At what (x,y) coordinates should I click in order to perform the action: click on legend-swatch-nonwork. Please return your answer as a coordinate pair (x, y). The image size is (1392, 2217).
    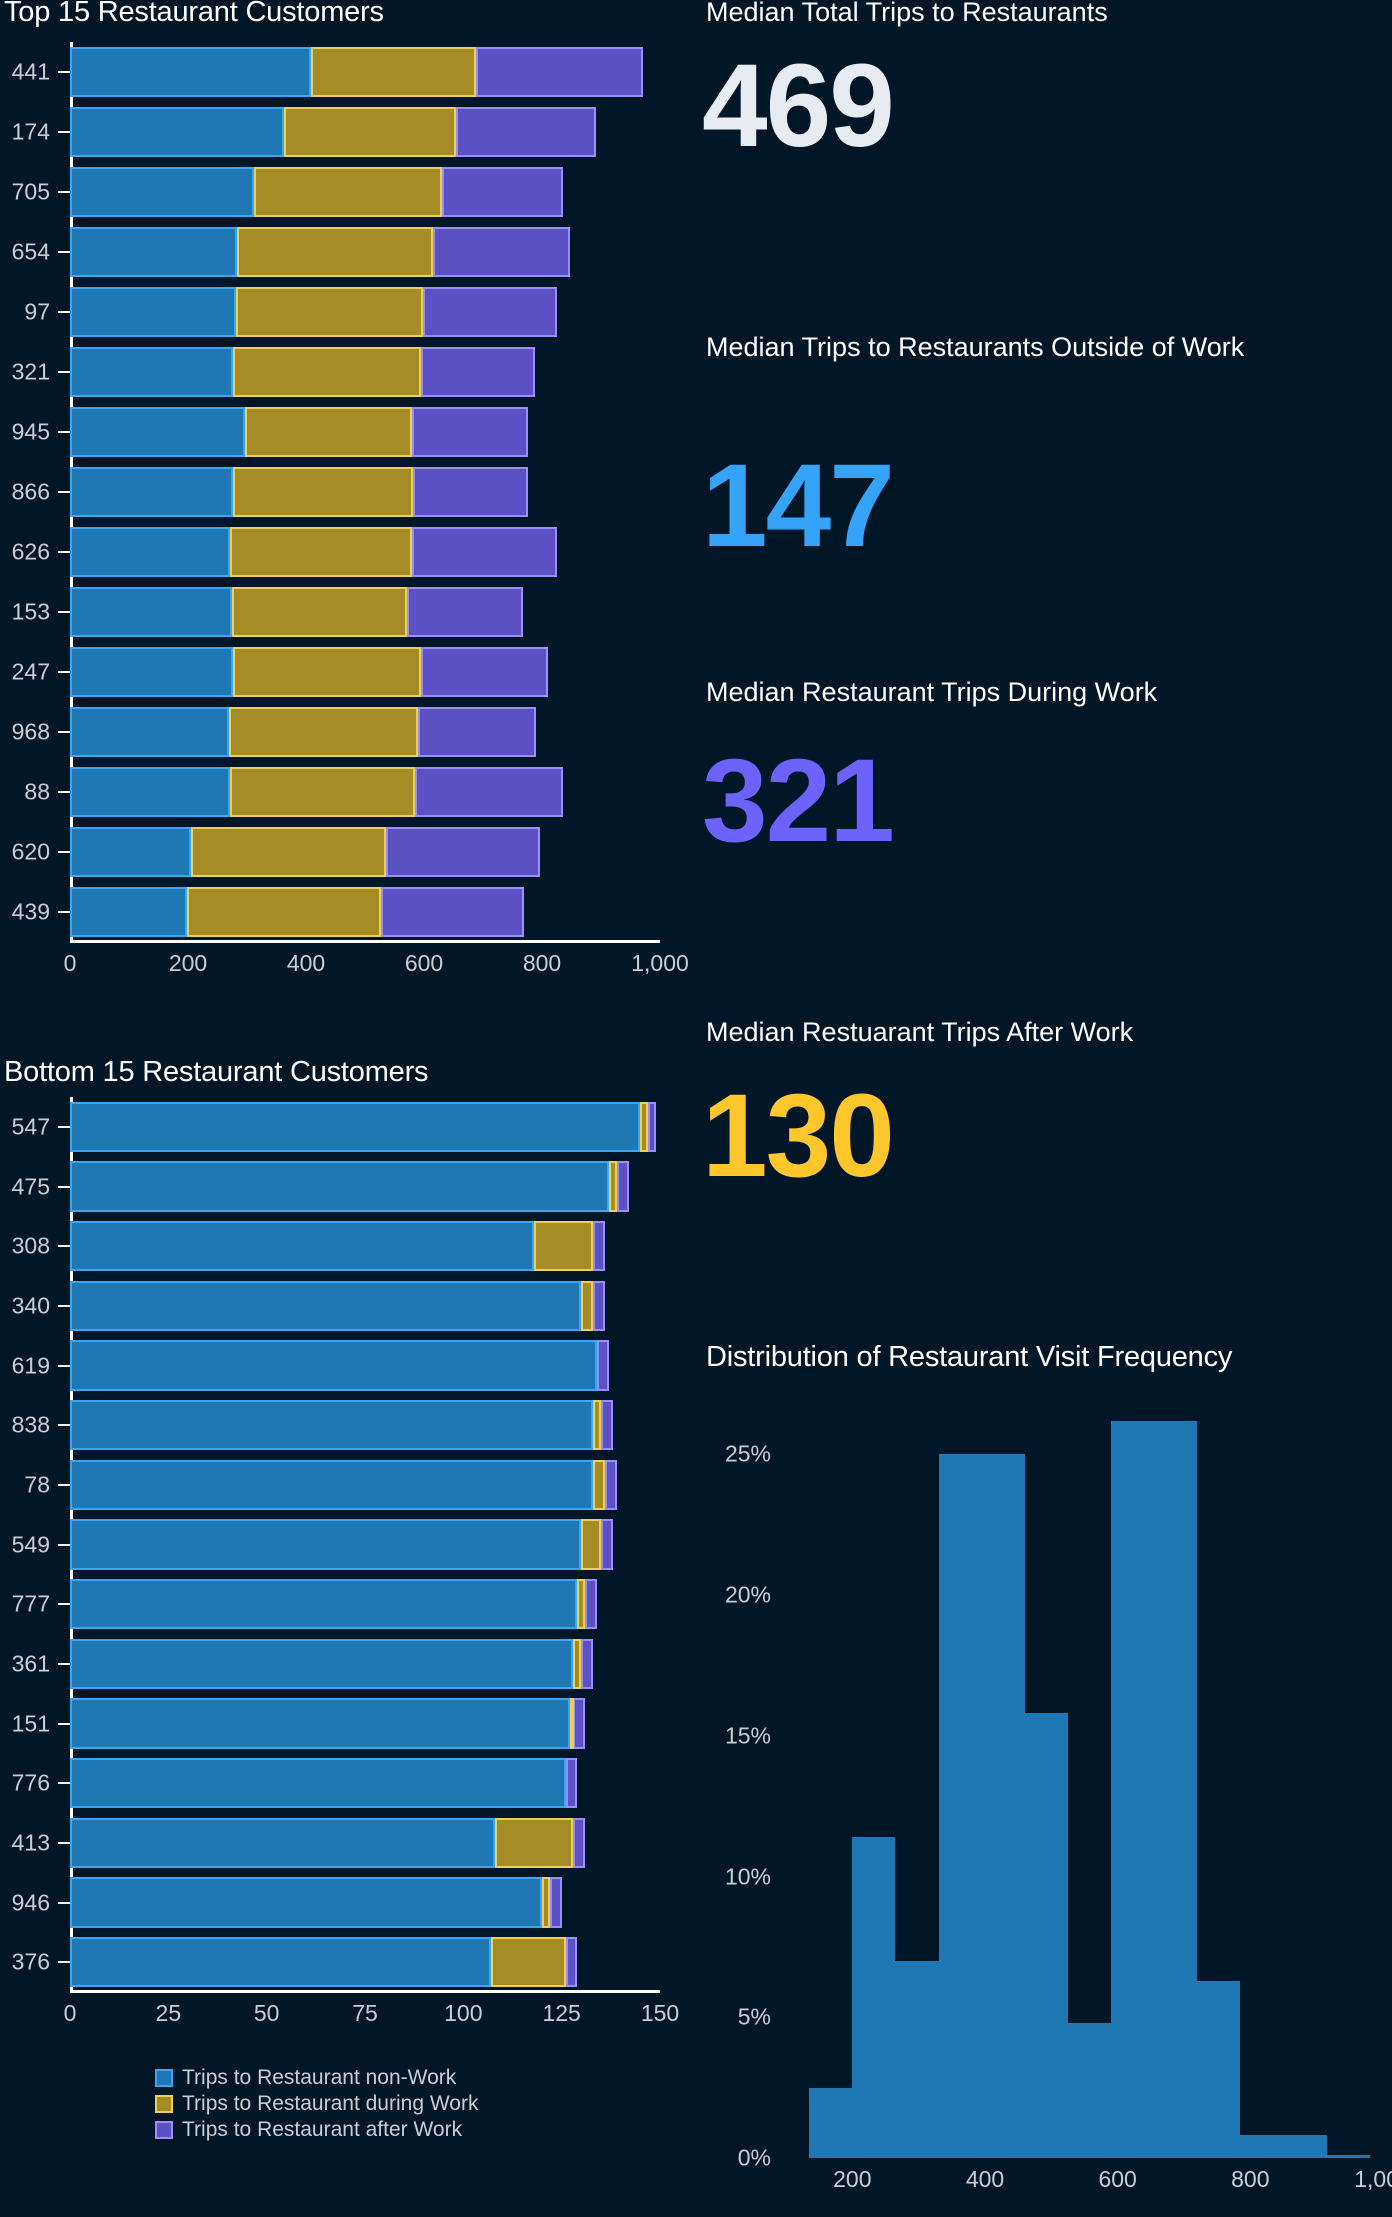
    Looking at the image, I should click on (164, 2078).